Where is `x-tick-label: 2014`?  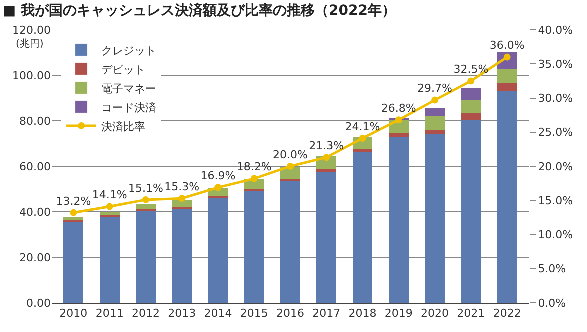 x-tick-label: 2014 is located at coordinates (218, 313).